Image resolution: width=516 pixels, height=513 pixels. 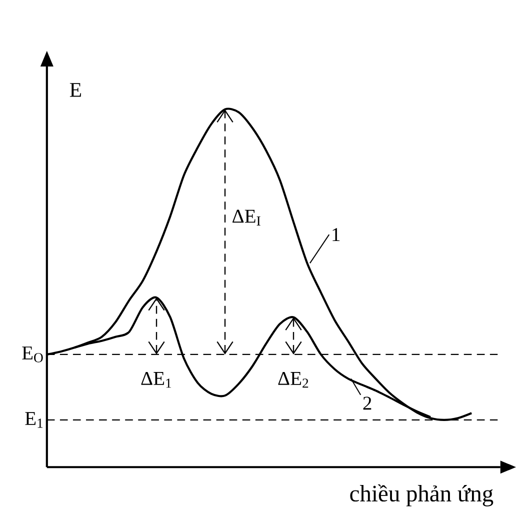 I want to click on annotation: ΔE$_{2}$, so click(x=293, y=380).